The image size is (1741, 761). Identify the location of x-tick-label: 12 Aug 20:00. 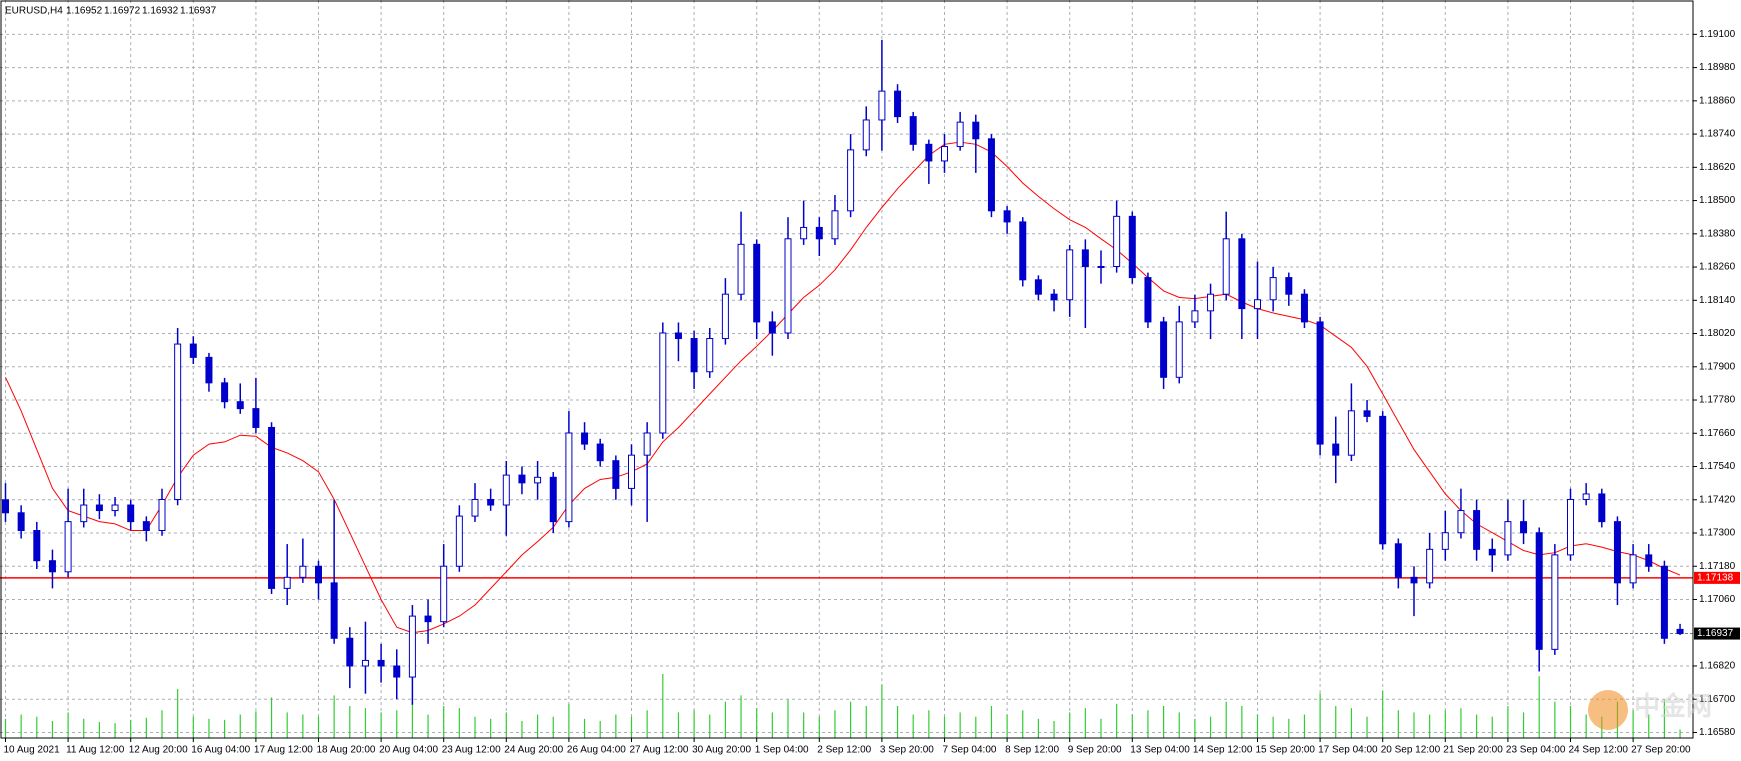
(158, 750).